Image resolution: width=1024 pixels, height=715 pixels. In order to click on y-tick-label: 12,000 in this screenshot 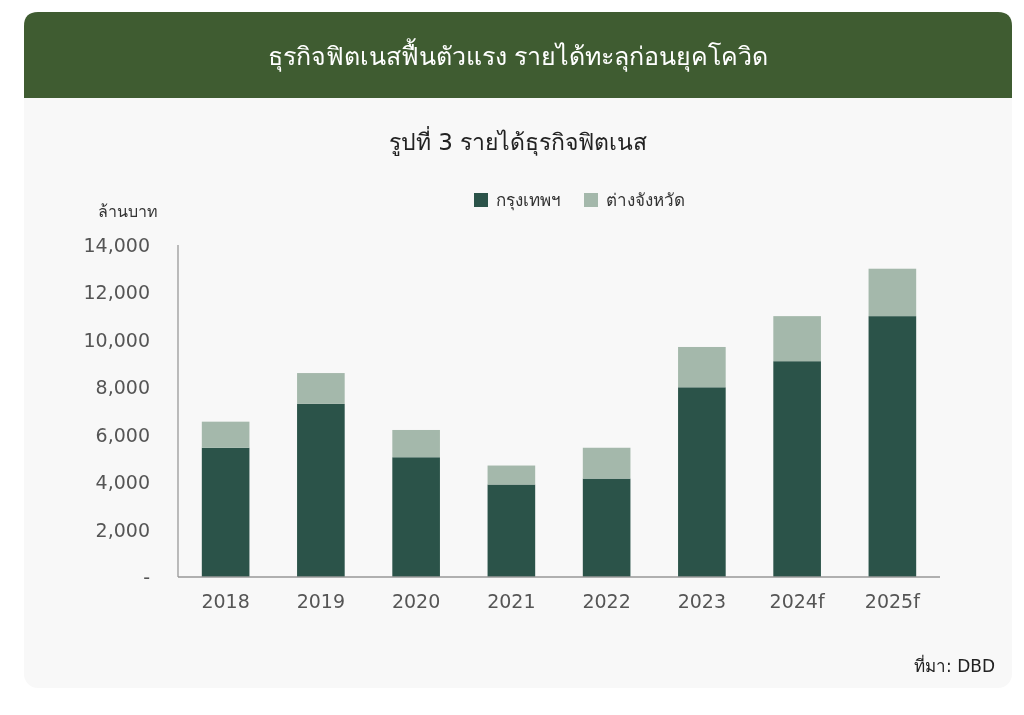, I will do `click(116, 292)`.